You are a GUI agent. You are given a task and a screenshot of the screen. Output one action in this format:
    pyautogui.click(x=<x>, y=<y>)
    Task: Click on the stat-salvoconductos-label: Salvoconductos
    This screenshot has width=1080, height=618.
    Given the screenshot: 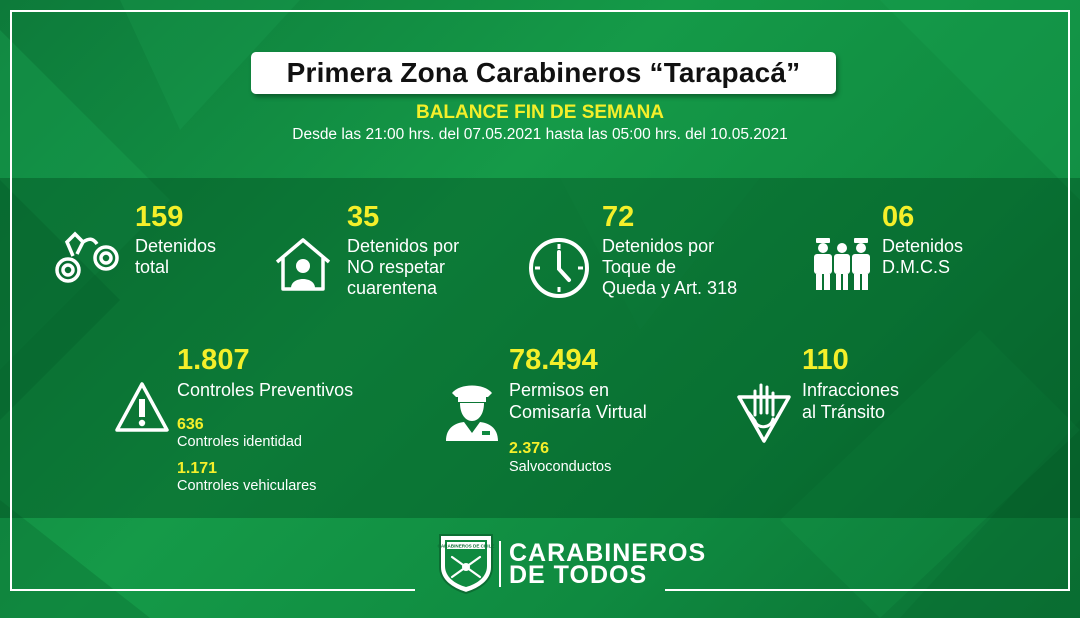 What is the action you would take?
    pyautogui.click(x=560, y=467)
    